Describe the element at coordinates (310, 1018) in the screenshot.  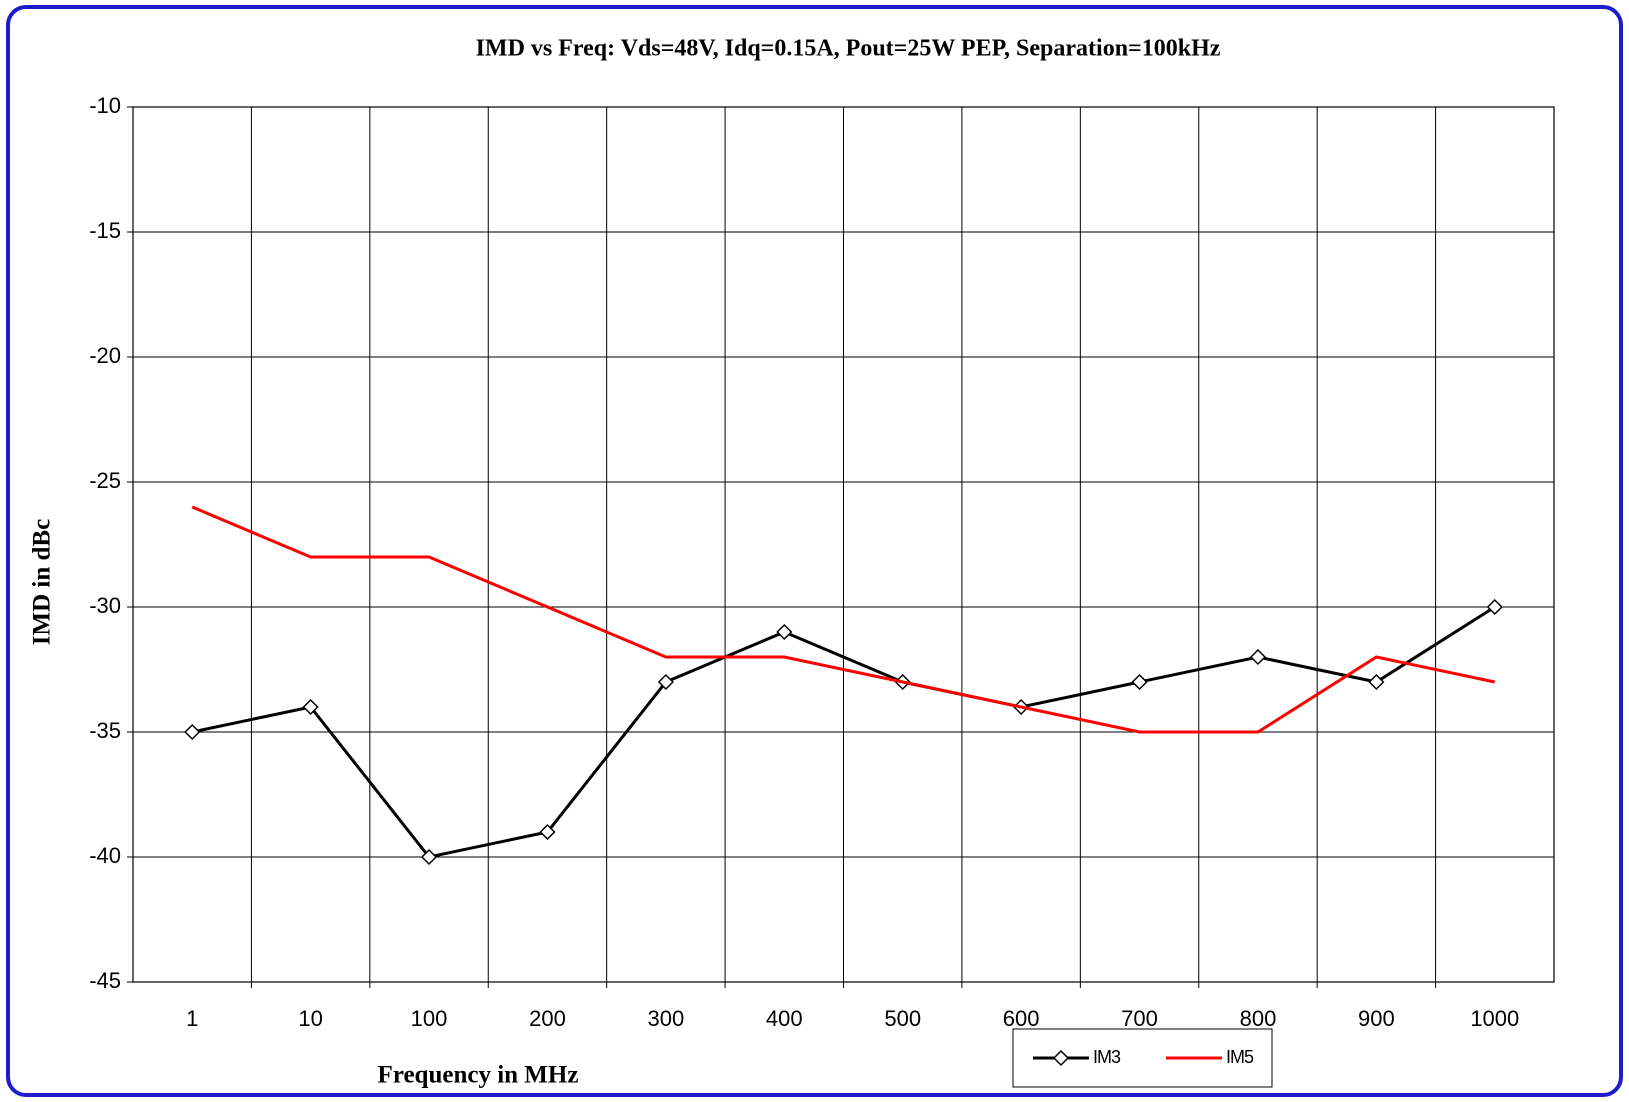
I see `x-tick-label: 10` at that location.